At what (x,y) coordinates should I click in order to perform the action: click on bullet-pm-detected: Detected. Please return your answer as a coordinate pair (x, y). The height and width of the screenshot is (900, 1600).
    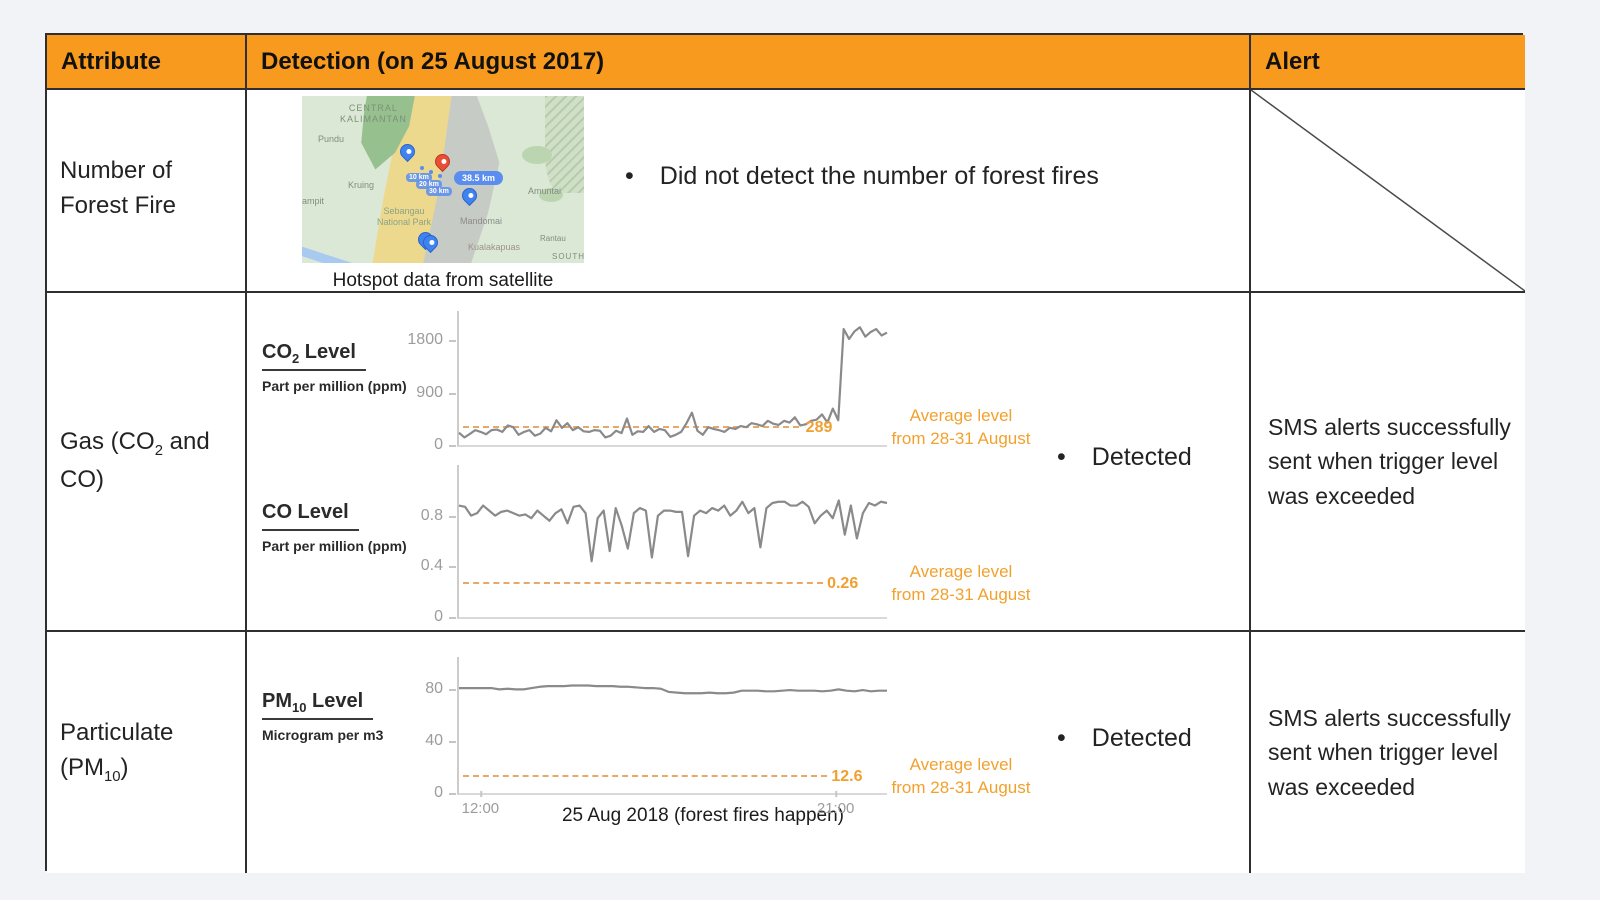
    Looking at the image, I should click on (1124, 738).